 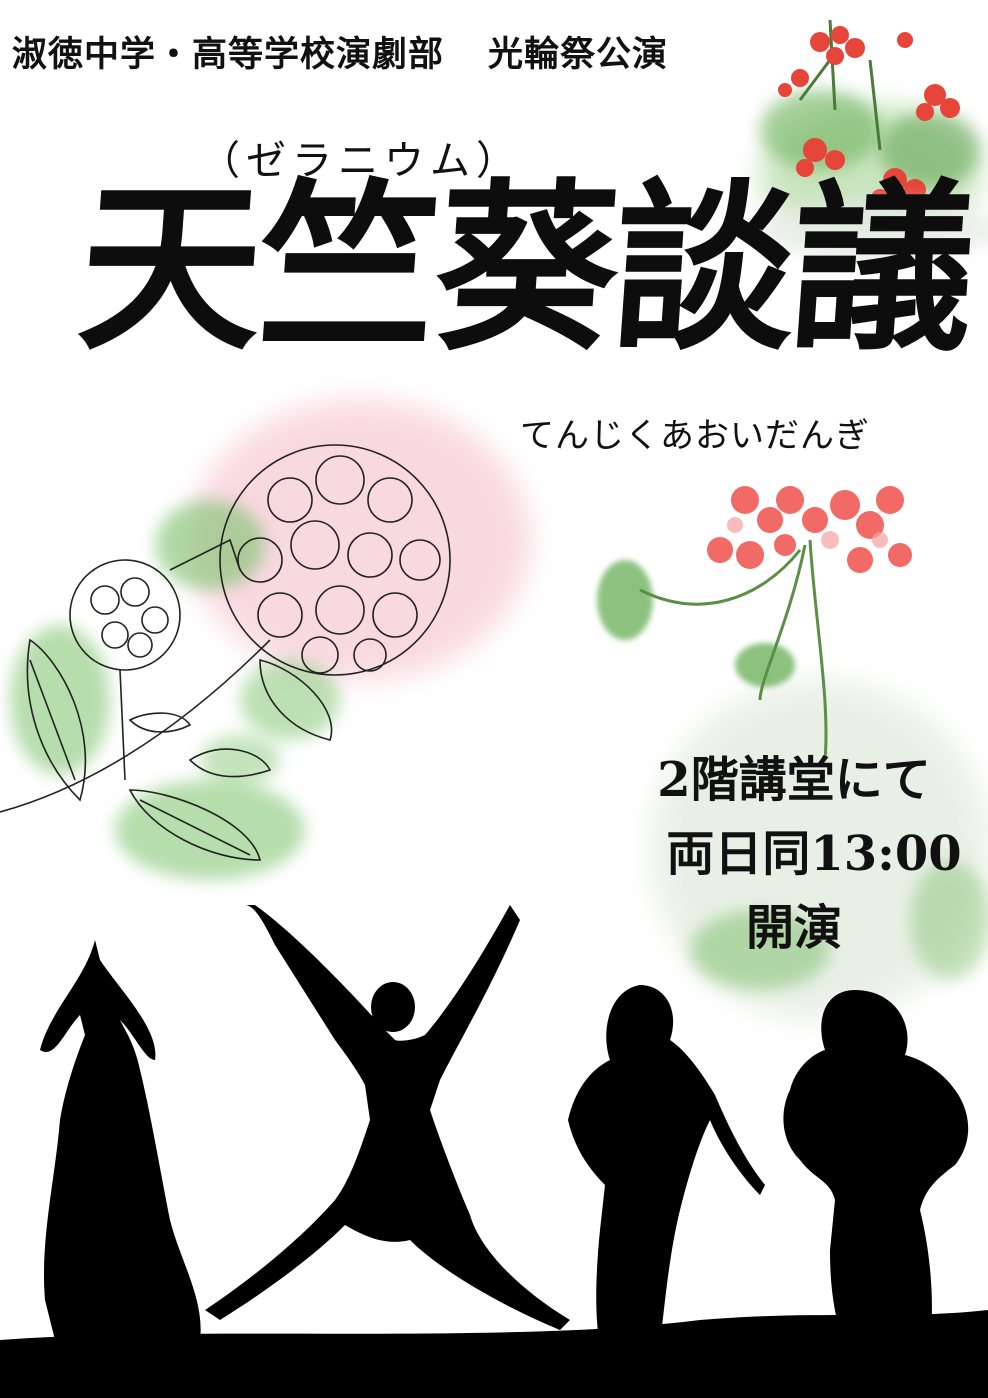 What do you see at coordinates (793, 928) in the screenshot?
I see `start-text: 開演` at bounding box center [793, 928].